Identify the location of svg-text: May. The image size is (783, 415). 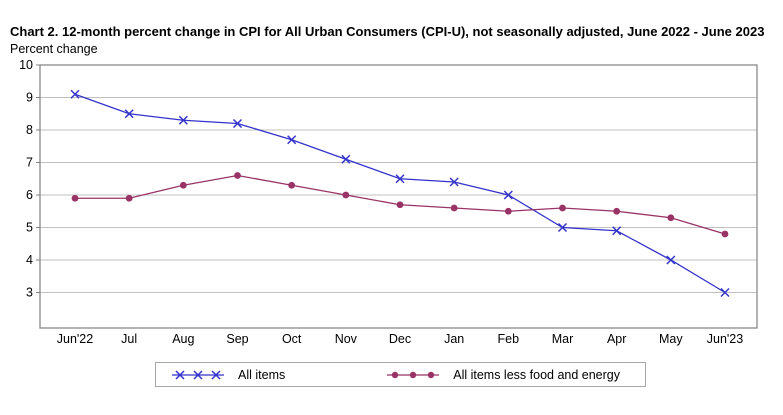
(671, 339).